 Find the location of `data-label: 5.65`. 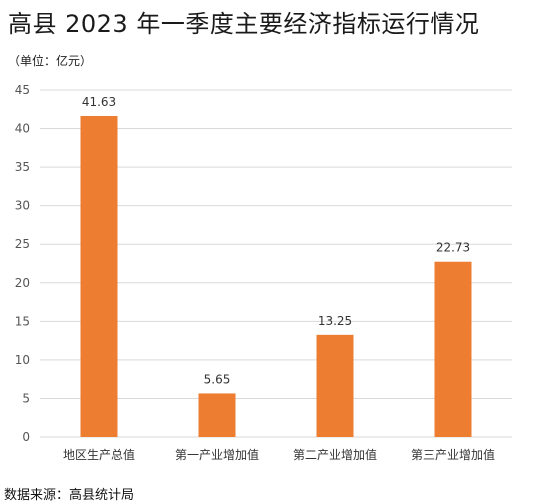

data-label: 5.65 is located at coordinates (217, 379).